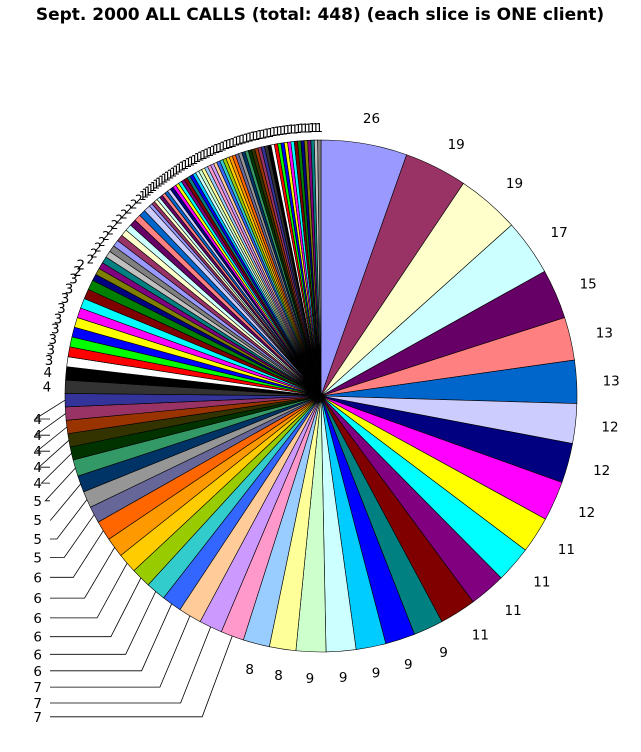 This screenshot has width=641, height=752. Describe the element at coordinates (201, 157) in the screenshot. I see `slice-label-85: 1` at that location.